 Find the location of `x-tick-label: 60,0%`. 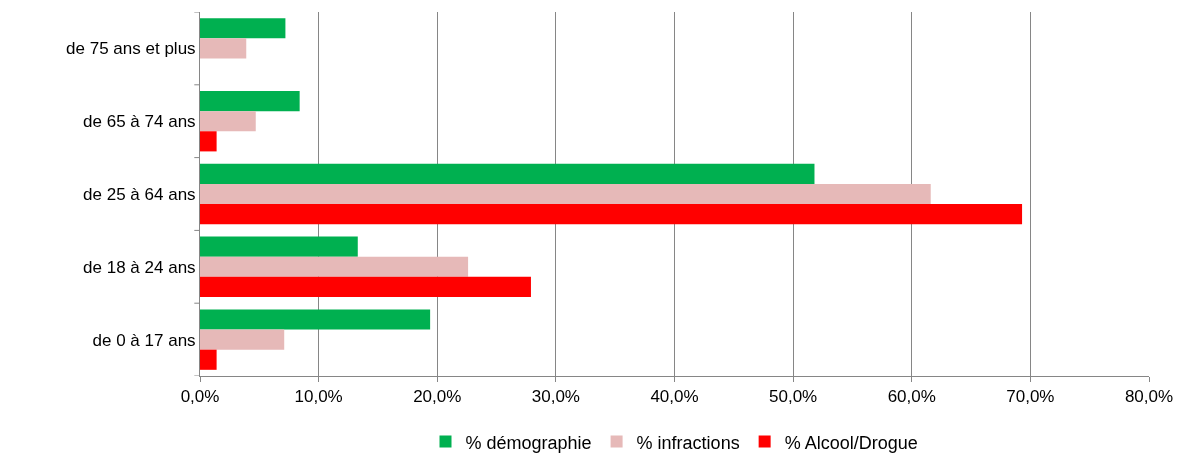

x-tick-label: 60,0% is located at coordinates (911, 397).